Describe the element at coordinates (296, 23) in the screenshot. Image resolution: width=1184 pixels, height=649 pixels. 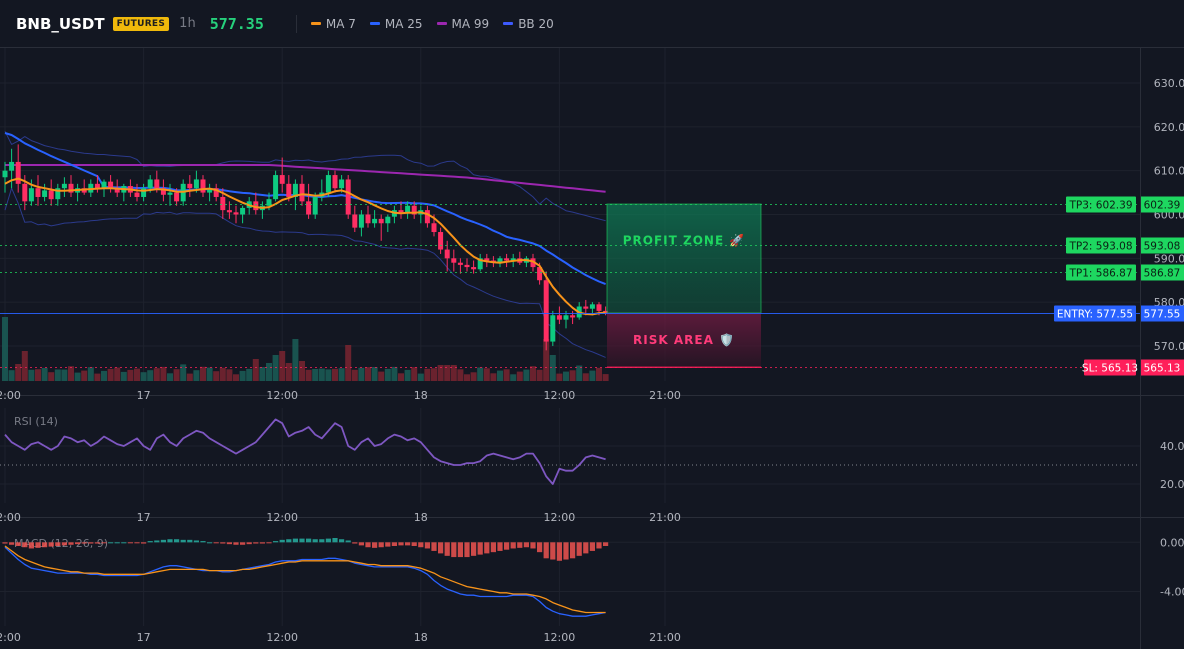
I see `header-divider` at that location.